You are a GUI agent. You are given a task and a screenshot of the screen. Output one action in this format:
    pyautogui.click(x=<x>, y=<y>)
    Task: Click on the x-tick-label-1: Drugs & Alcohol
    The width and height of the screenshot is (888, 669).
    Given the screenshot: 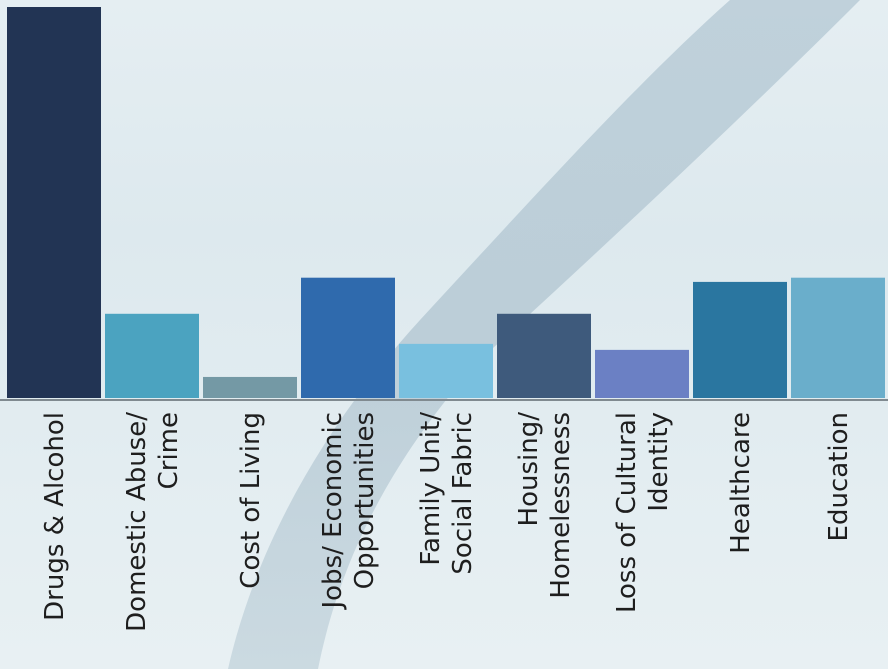 What is the action you would take?
    pyautogui.click(x=55, y=516)
    